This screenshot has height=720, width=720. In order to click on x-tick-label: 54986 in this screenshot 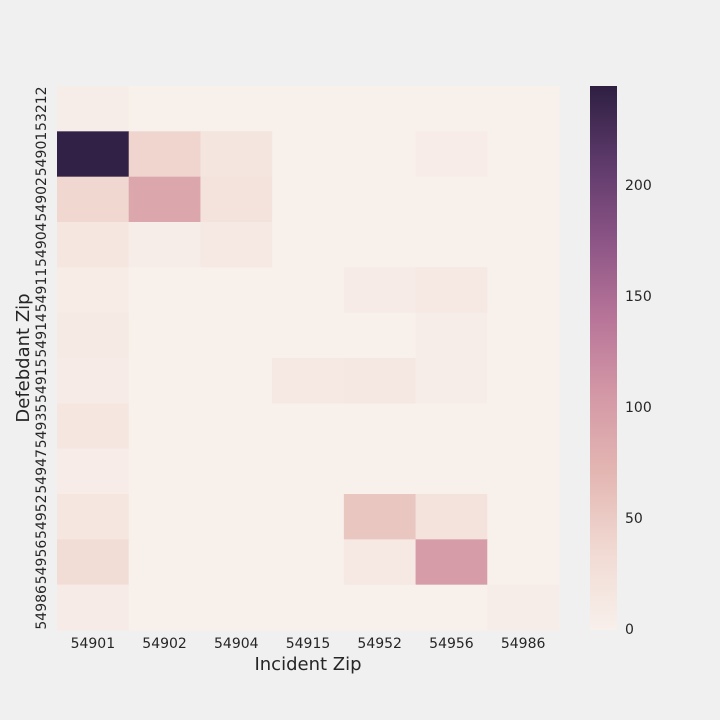, I will do `click(523, 644)`.